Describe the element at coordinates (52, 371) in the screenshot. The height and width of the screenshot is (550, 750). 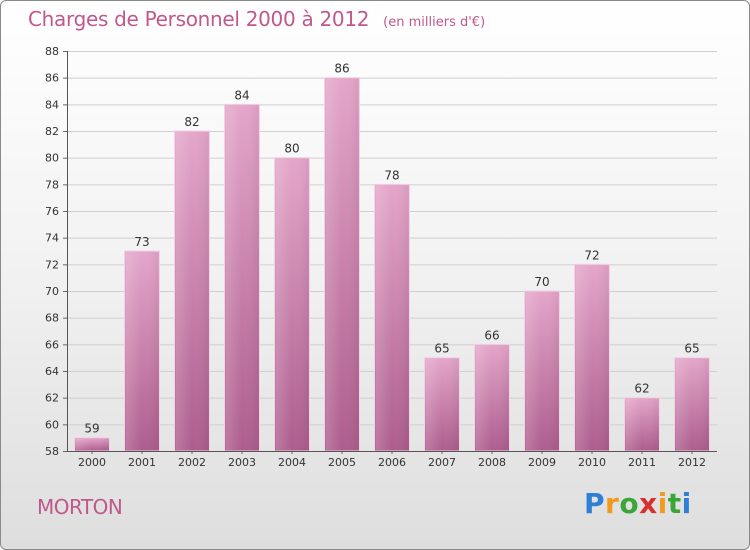
I see `y-tick-label: 64` at that location.